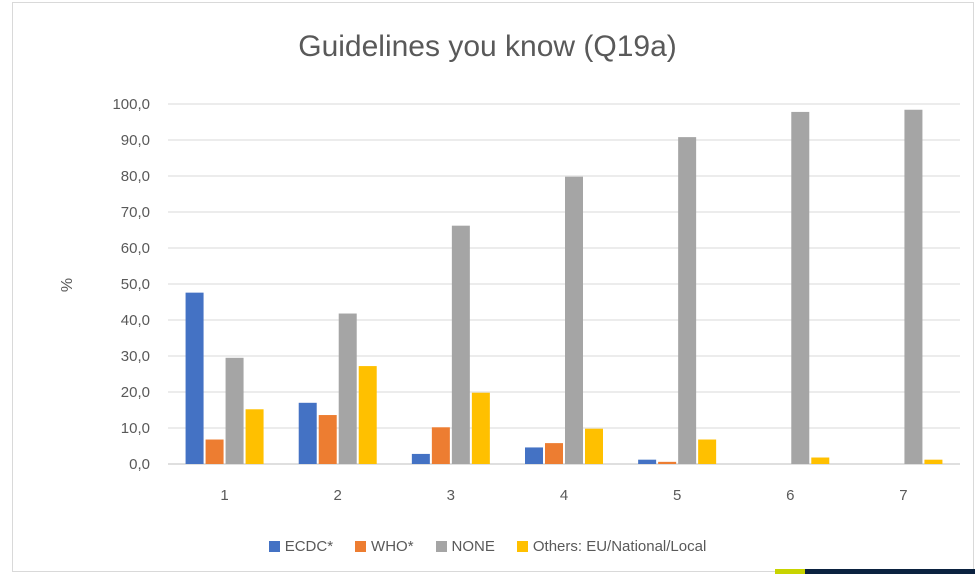  I want to click on x-tick-label: 4, so click(564, 495).